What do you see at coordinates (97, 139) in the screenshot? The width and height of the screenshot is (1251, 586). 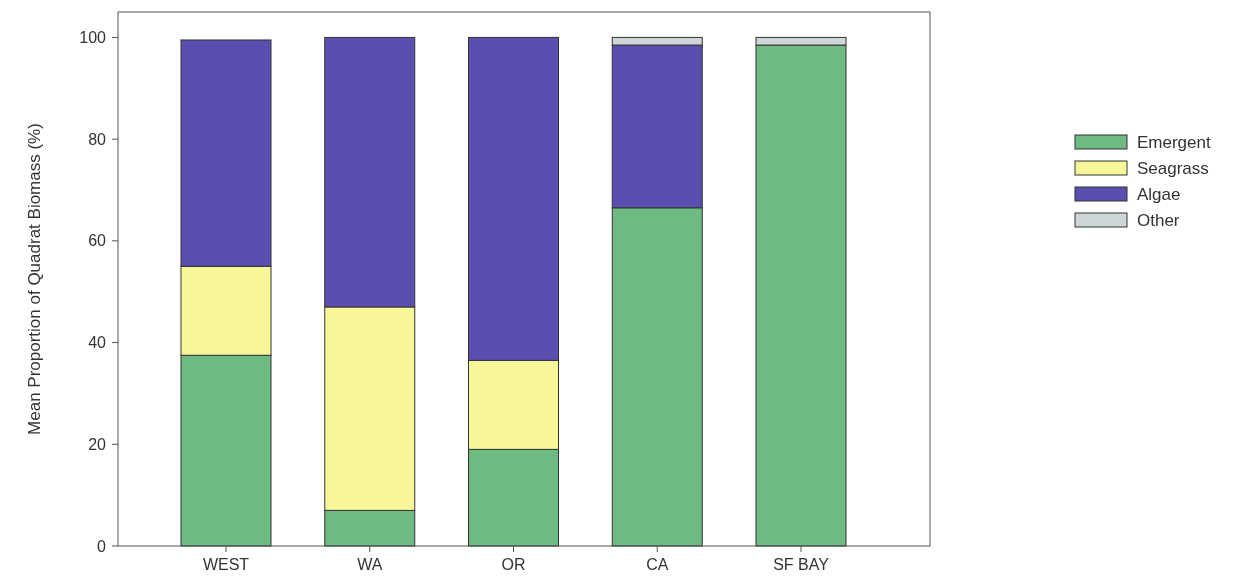 I see `y-tick-label: 80` at bounding box center [97, 139].